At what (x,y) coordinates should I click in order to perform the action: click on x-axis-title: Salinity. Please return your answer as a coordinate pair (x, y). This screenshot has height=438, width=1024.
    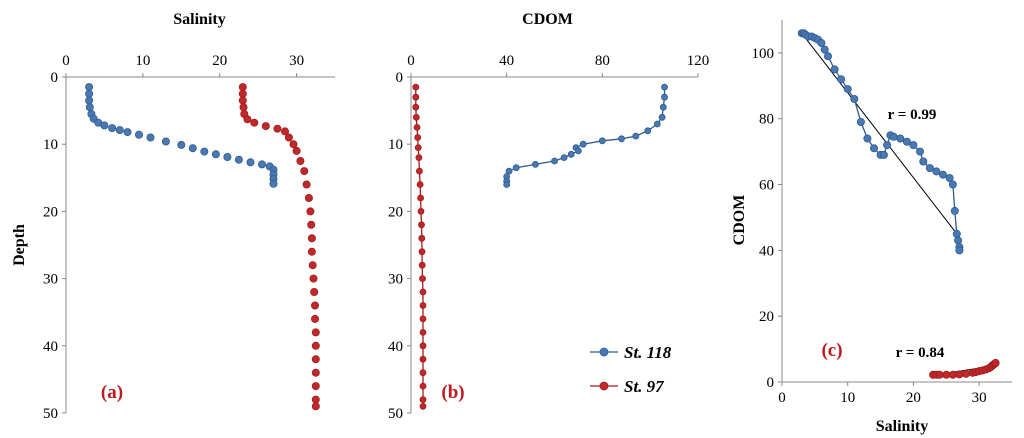
    Looking at the image, I should click on (902, 426).